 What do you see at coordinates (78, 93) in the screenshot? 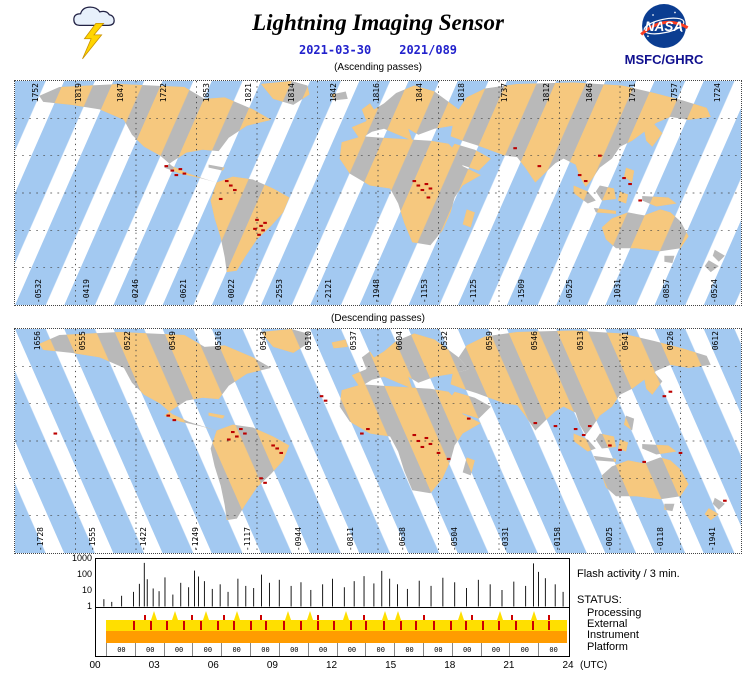
I see `orbit-time-label: 1819` at bounding box center [78, 93].